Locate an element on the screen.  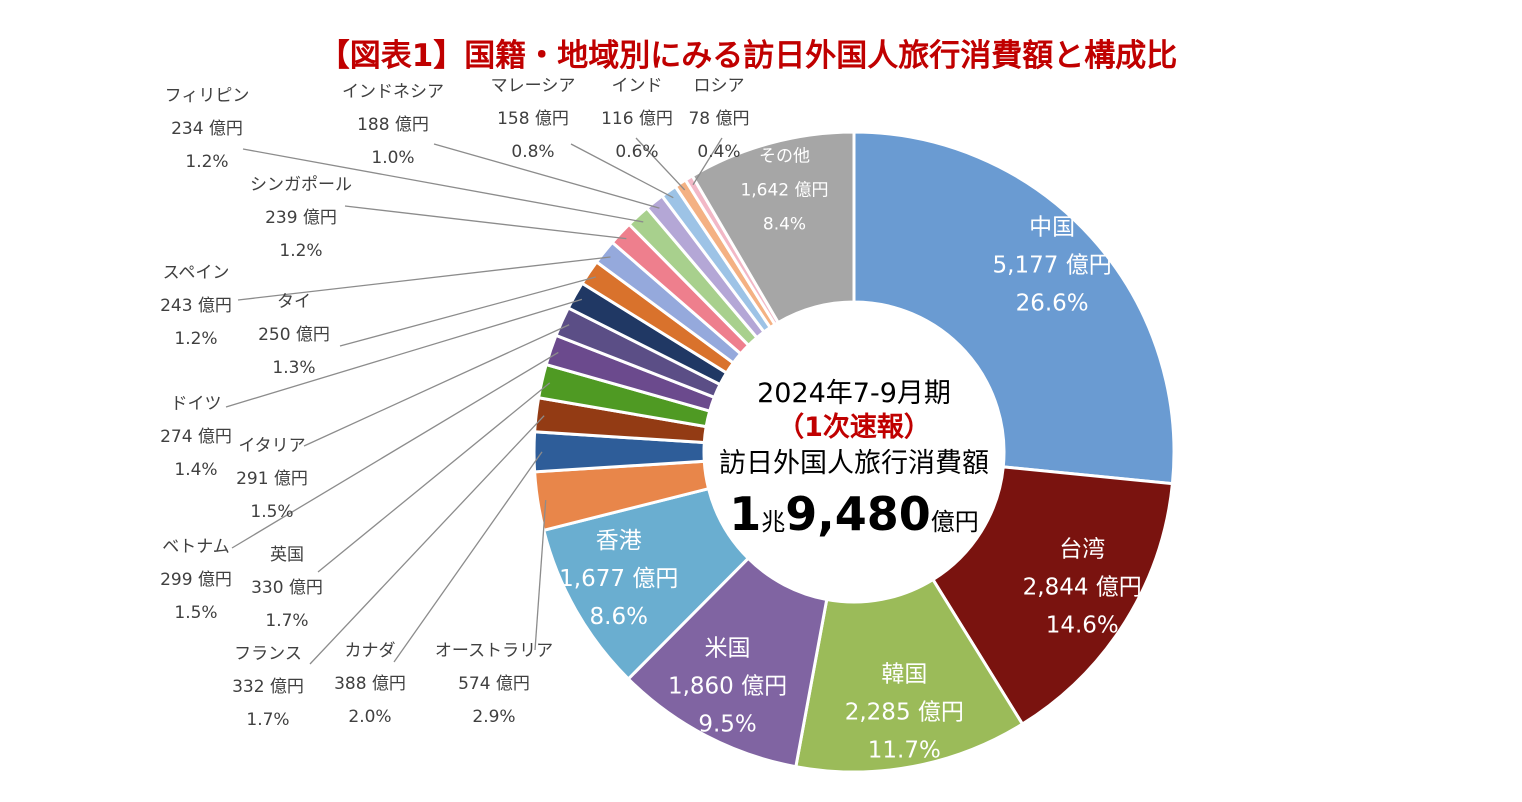
chart-title: 【図表1】国籍・地域別にみる訪日外国人旅行消費額と構成比 is located at coordinates (748, 56).